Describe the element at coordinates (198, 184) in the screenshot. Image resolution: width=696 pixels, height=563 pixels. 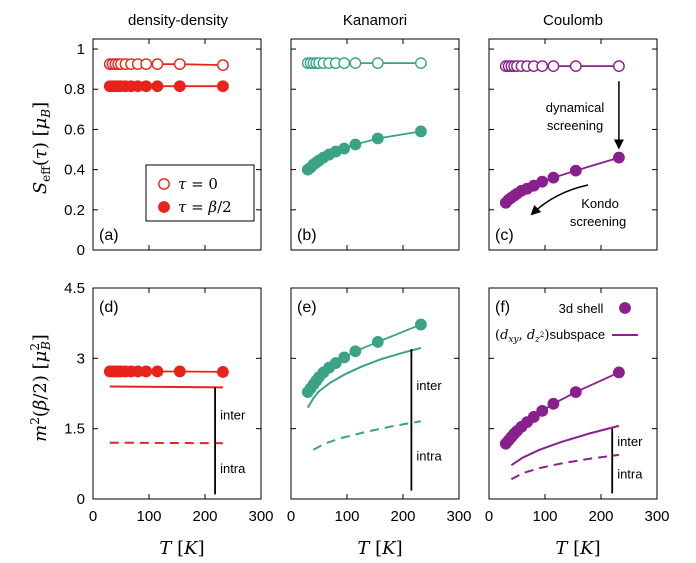
I see `legend-label-tau0: τ = 0` at that location.